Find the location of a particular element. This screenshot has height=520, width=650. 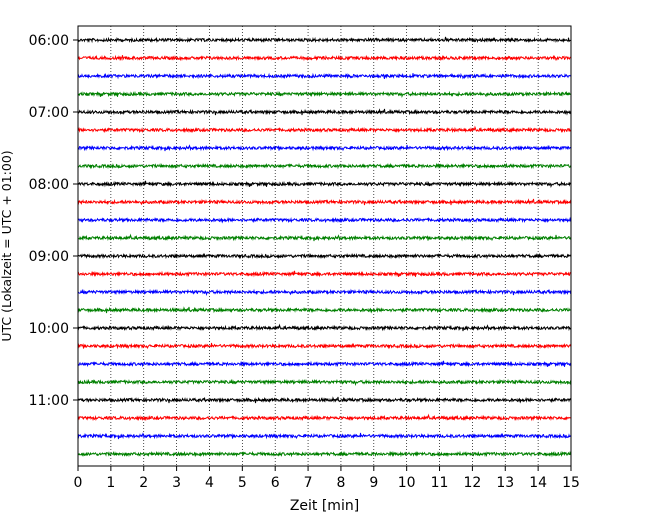

y-axis-label: UTC (Lokalzeit = UTC + 01:00) is located at coordinates (7, 245).